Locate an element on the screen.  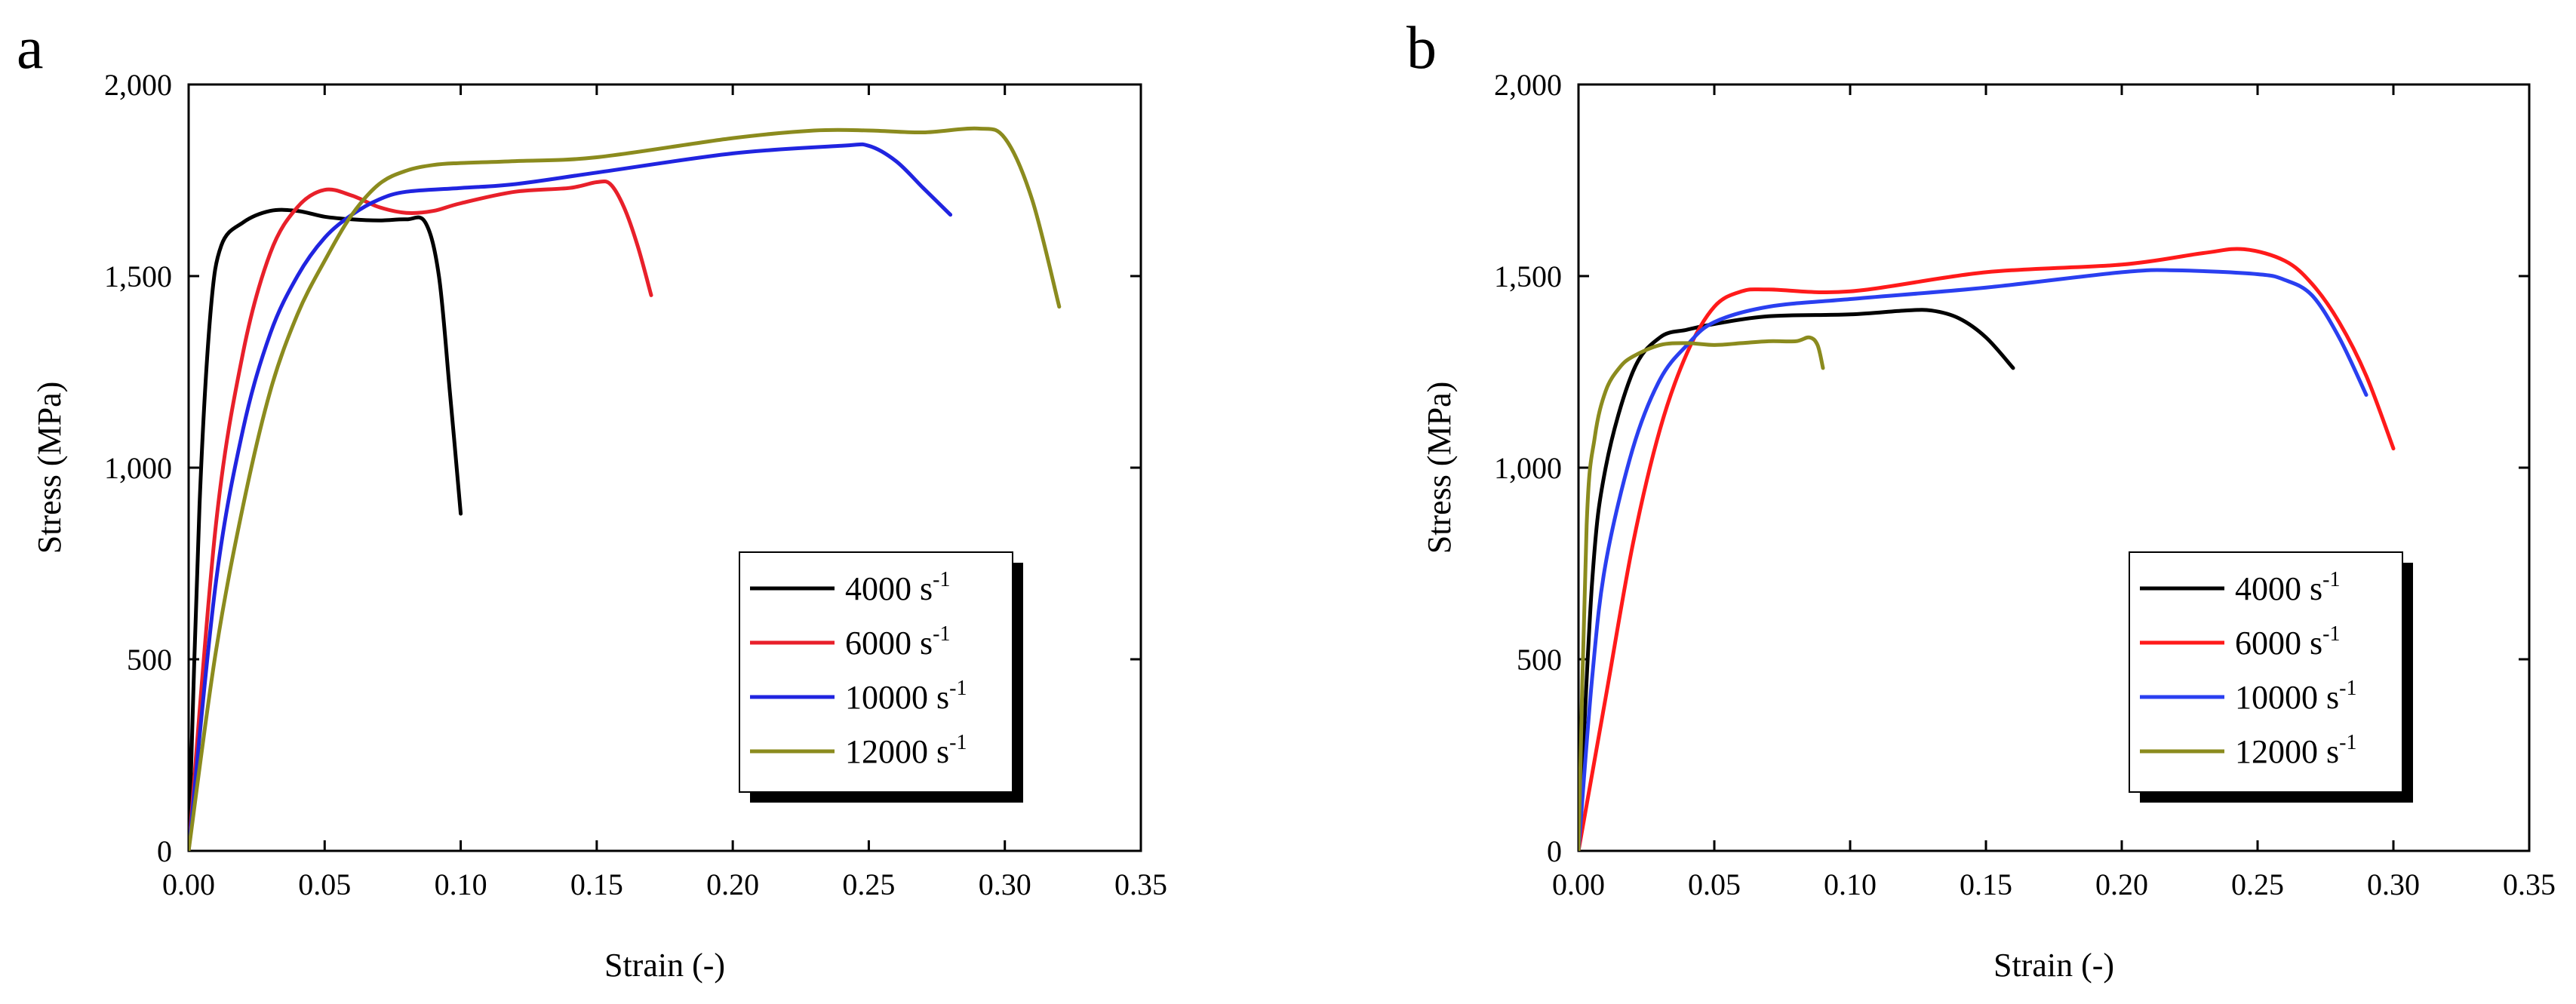
panel-label: b is located at coordinates (1421, 48).